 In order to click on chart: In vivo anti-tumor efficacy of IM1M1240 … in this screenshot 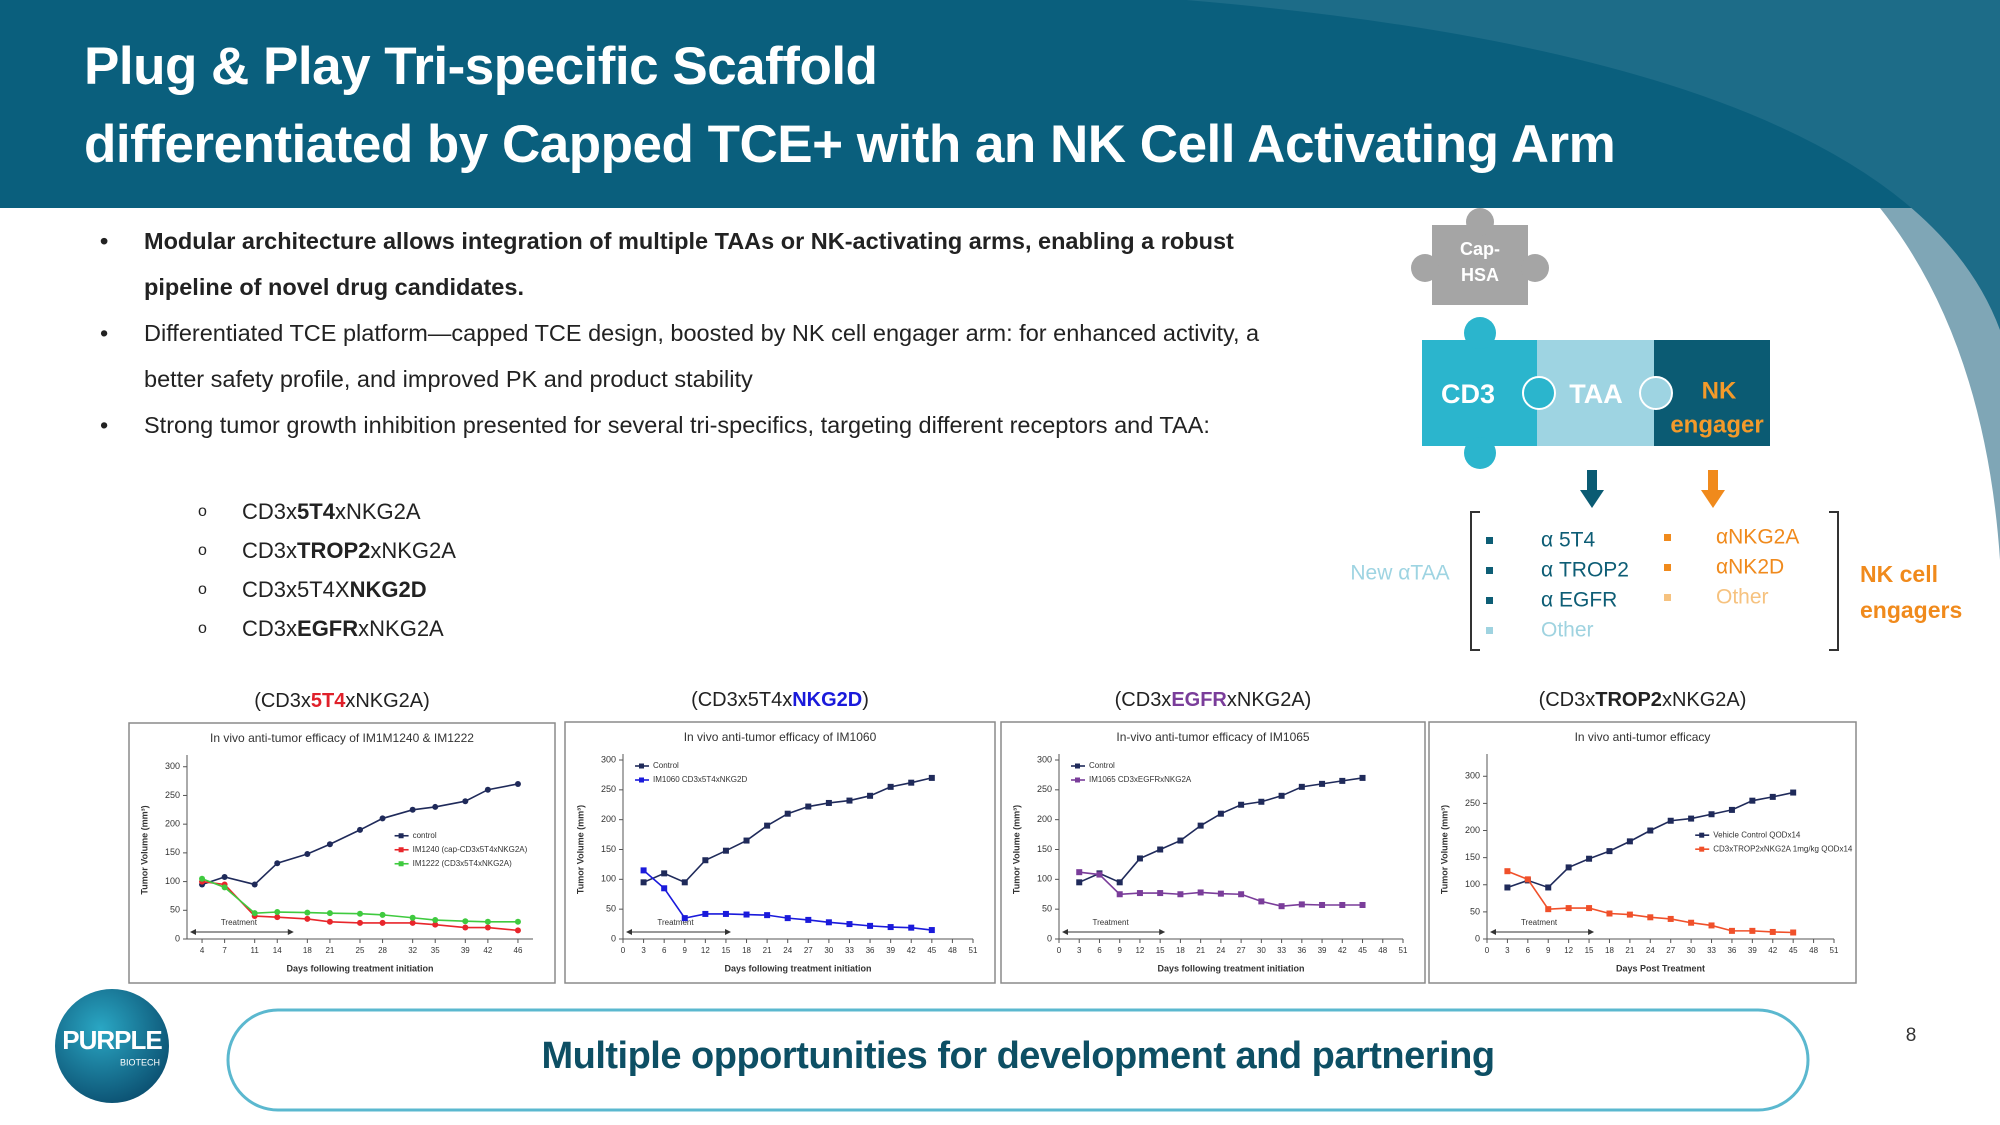, I will do `click(342, 853)`.